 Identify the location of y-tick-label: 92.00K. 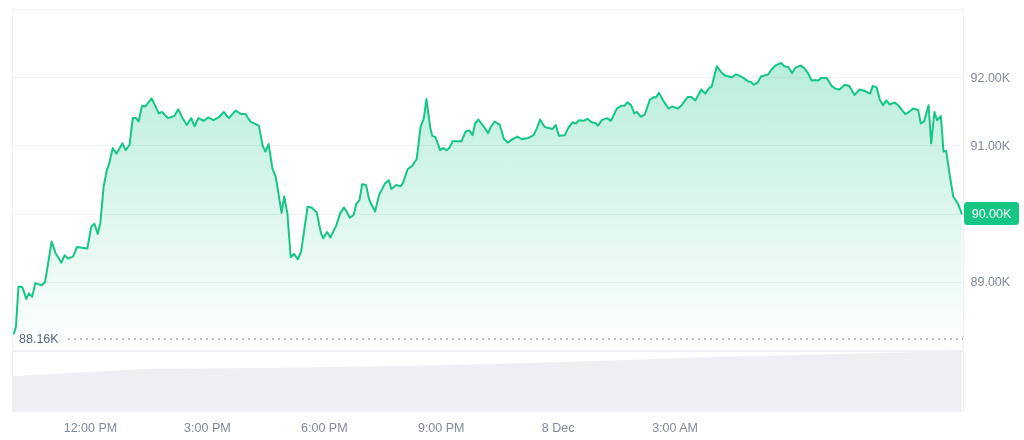
(990, 77).